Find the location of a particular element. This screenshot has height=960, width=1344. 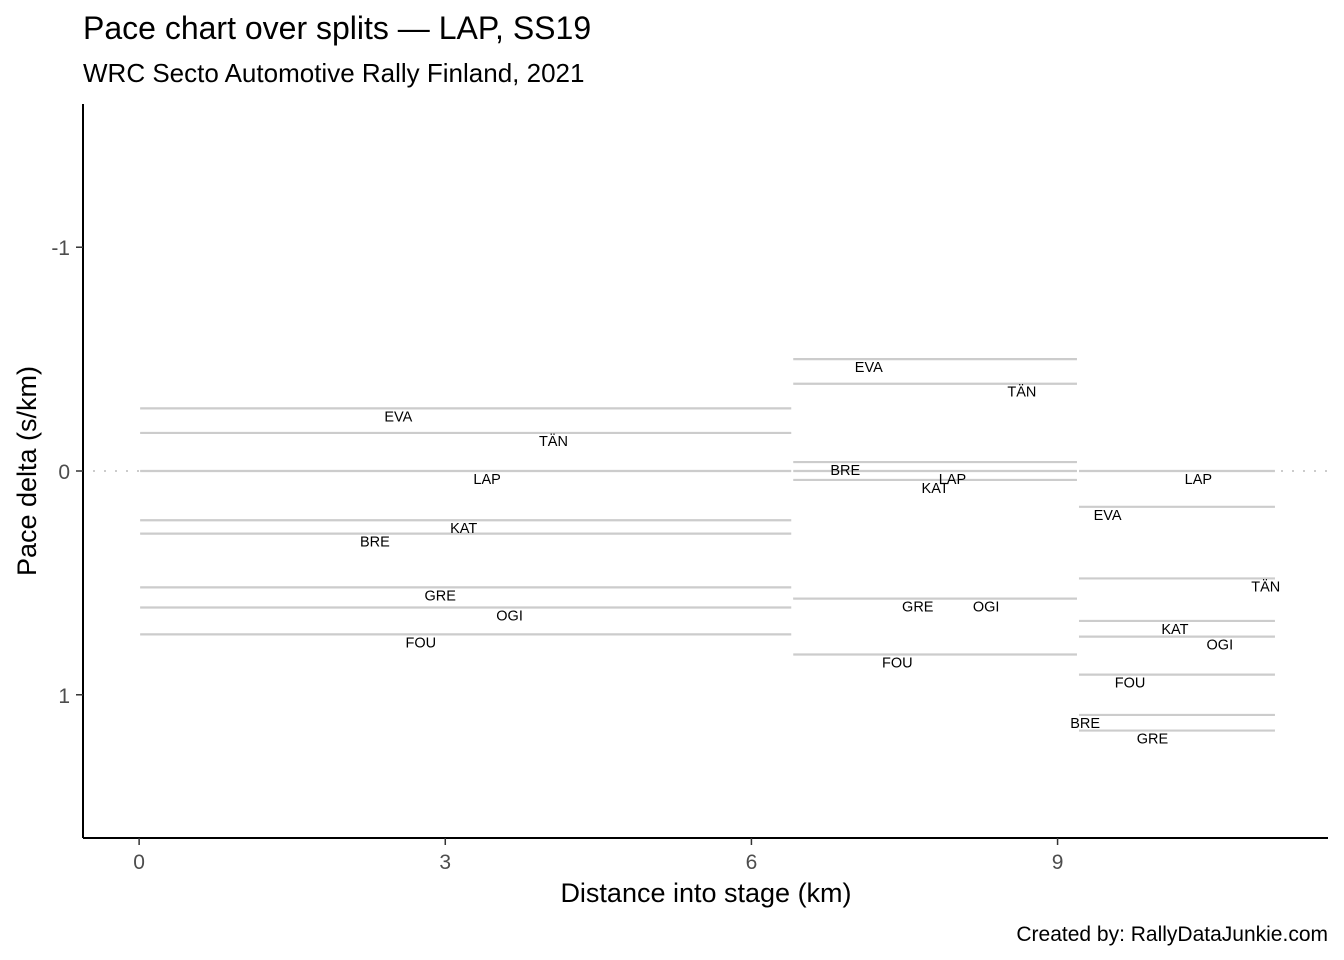

x-tick-label: 3 is located at coordinates (445, 862).